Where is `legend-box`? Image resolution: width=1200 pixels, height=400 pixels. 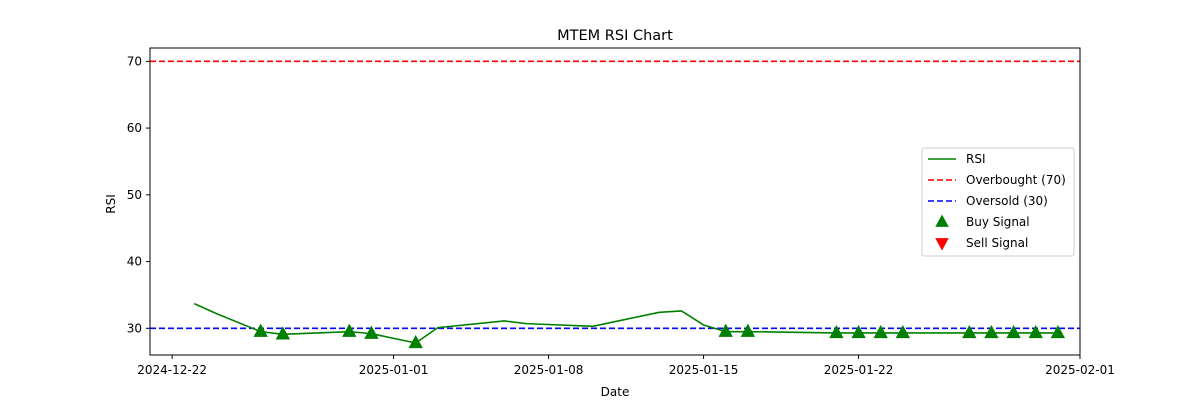 legend-box is located at coordinates (998, 202).